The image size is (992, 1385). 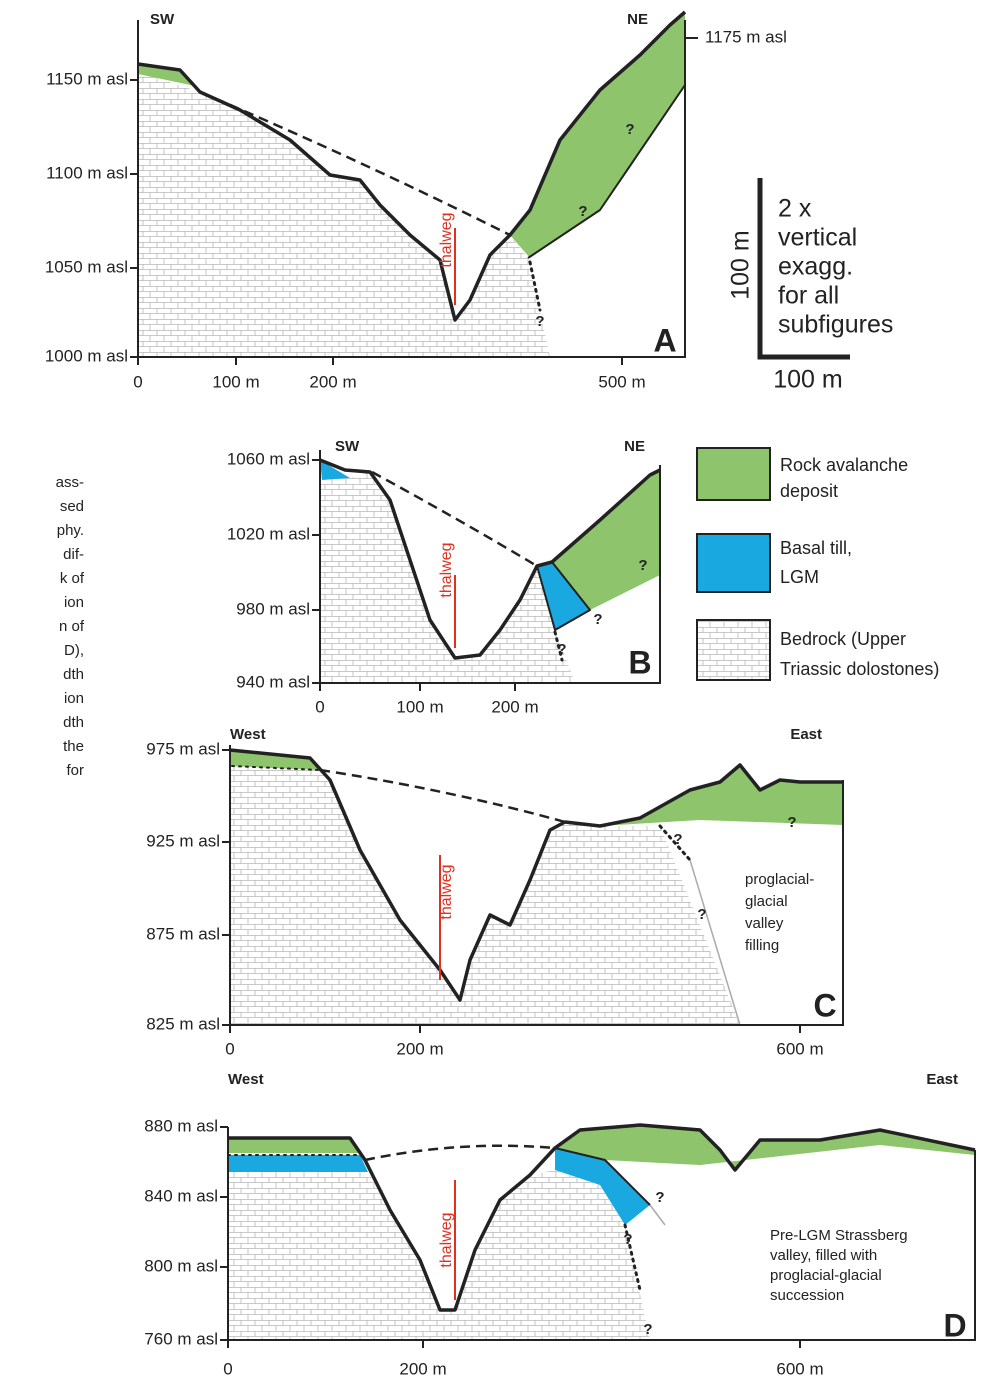 I want to click on caption-fragment: k of, so click(x=72, y=578).